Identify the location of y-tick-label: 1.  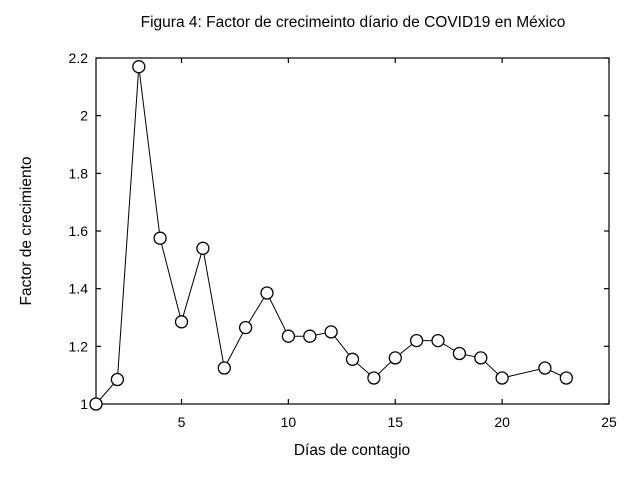
(84, 404).